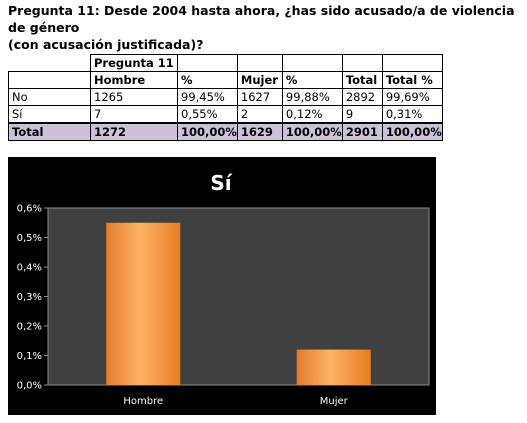 The height and width of the screenshot is (423, 527). What do you see at coordinates (29, 356) in the screenshot?
I see `y-tick-label: 0,1%` at bounding box center [29, 356].